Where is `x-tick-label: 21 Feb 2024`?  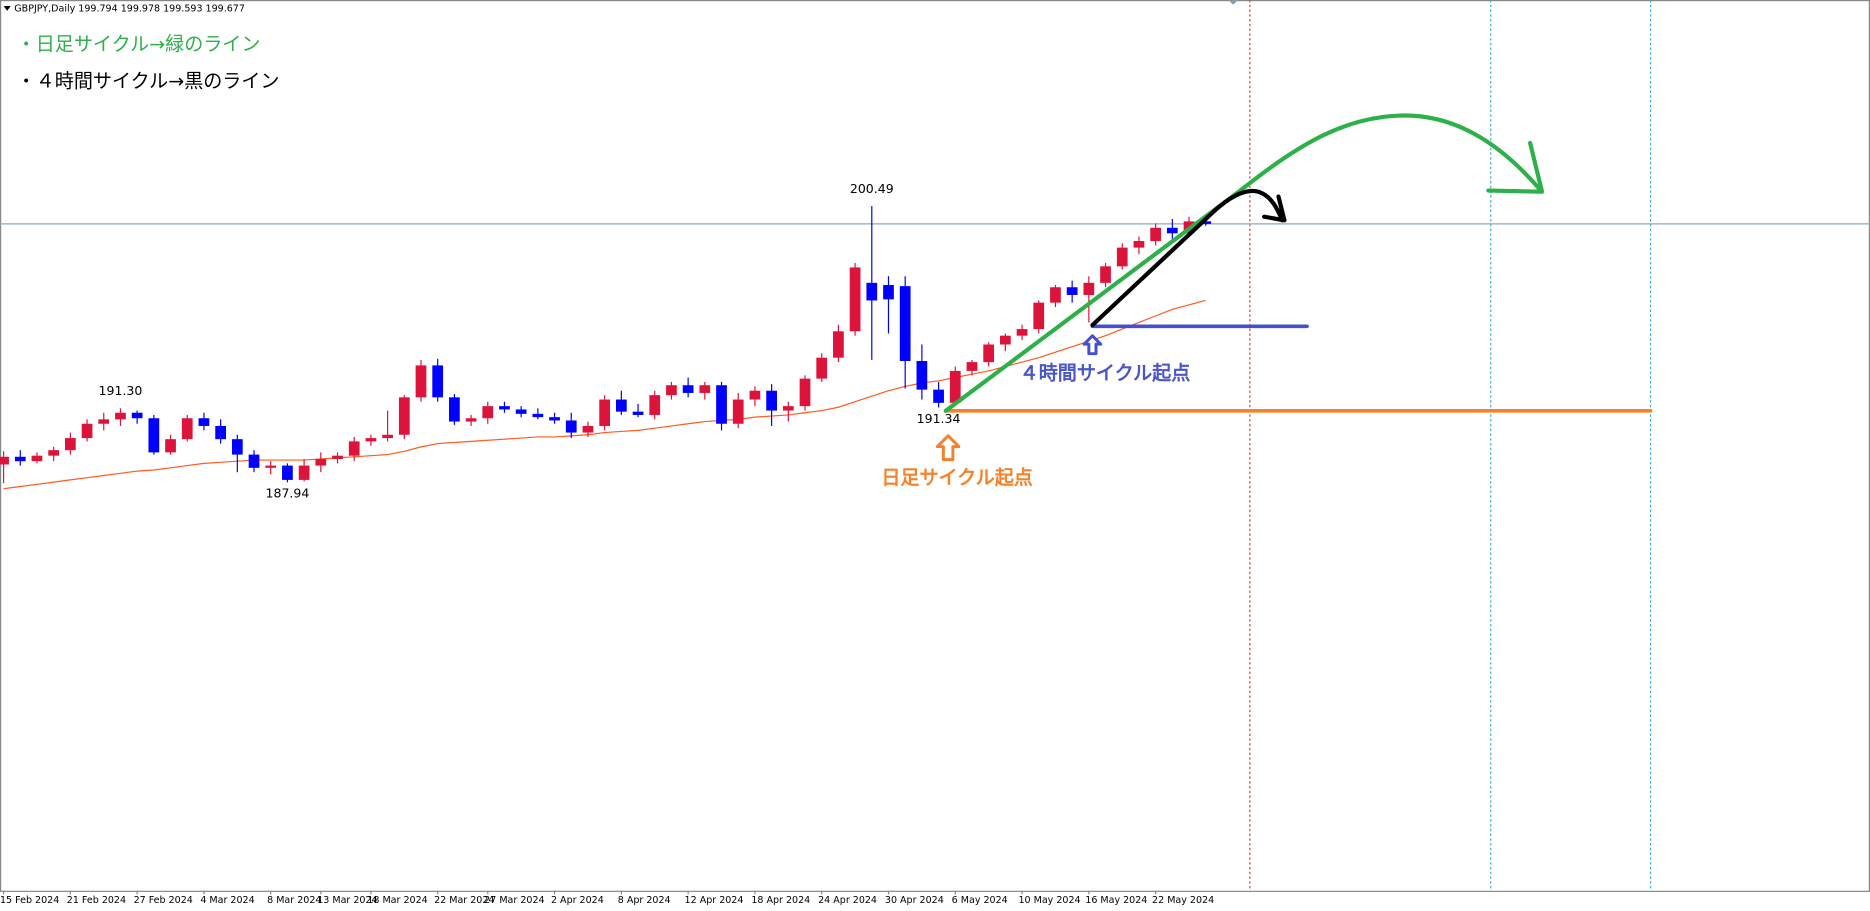 x-tick-label: 21 Feb 2024 is located at coordinates (96, 900).